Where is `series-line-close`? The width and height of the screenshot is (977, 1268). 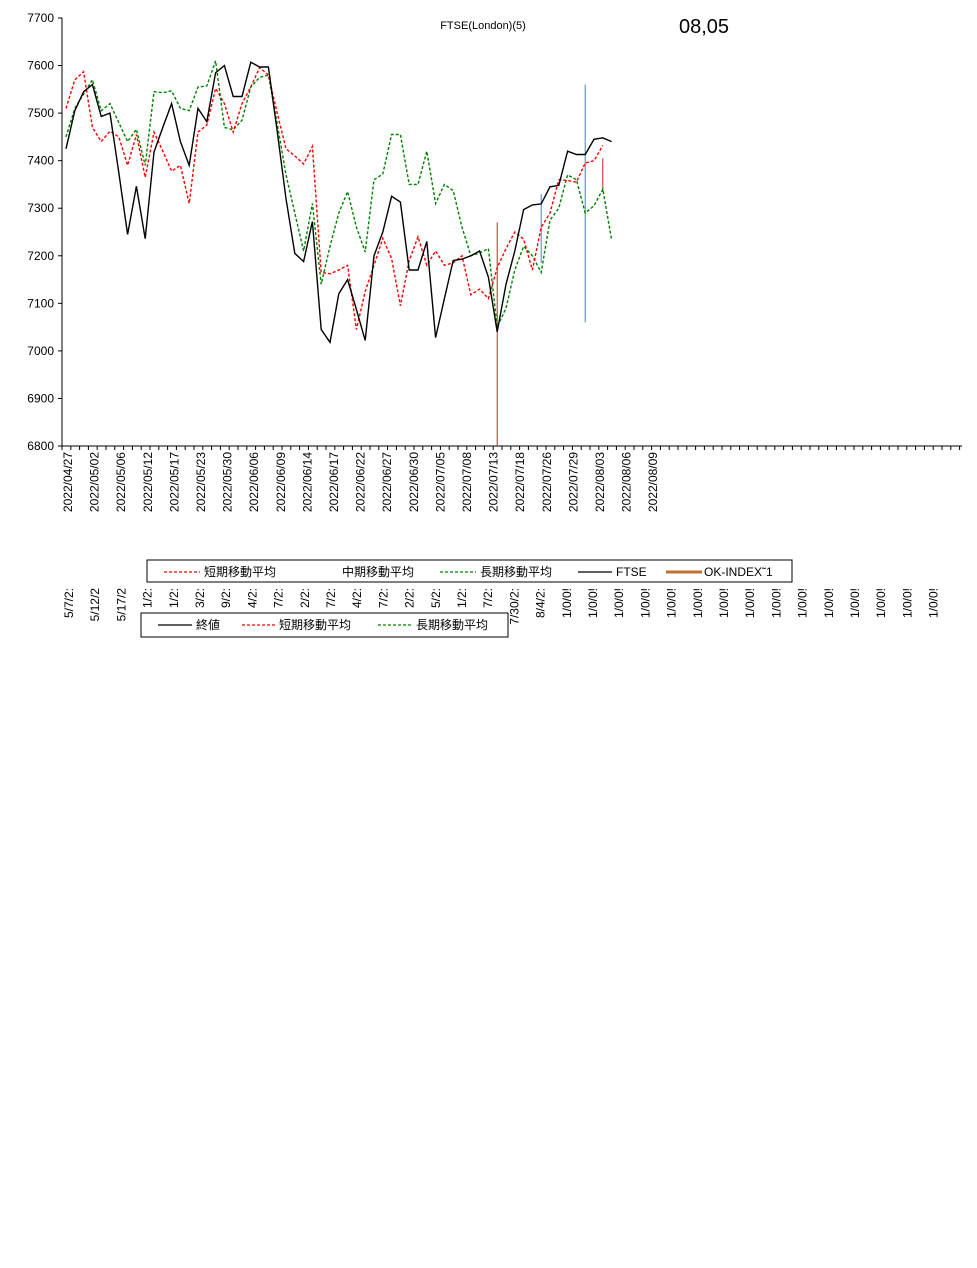 series-line-close is located at coordinates (338, 203).